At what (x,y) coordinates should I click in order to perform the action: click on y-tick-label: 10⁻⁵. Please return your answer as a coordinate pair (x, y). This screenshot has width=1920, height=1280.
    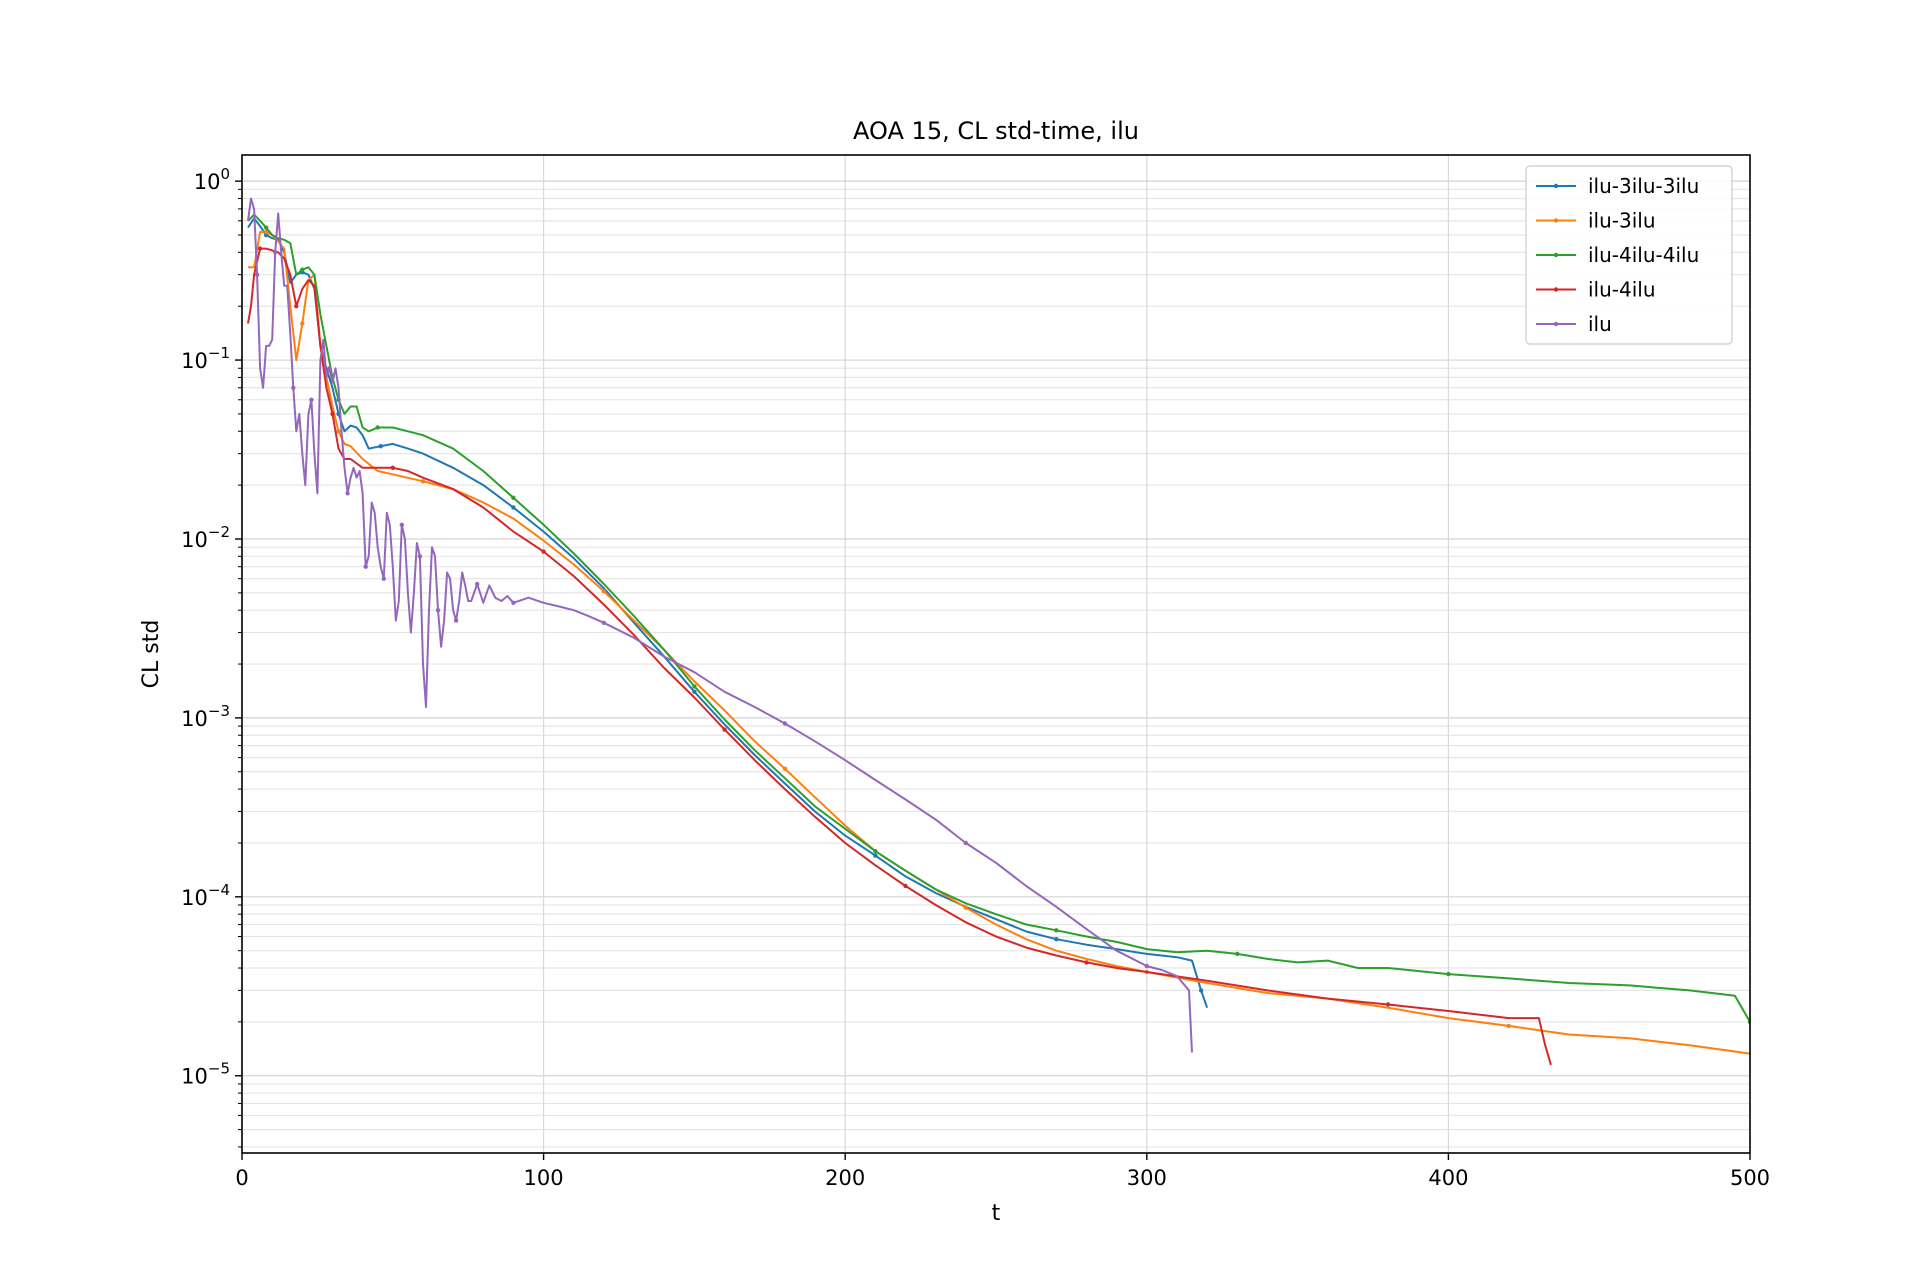
    Looking at the image, I should click on (205, 1074).